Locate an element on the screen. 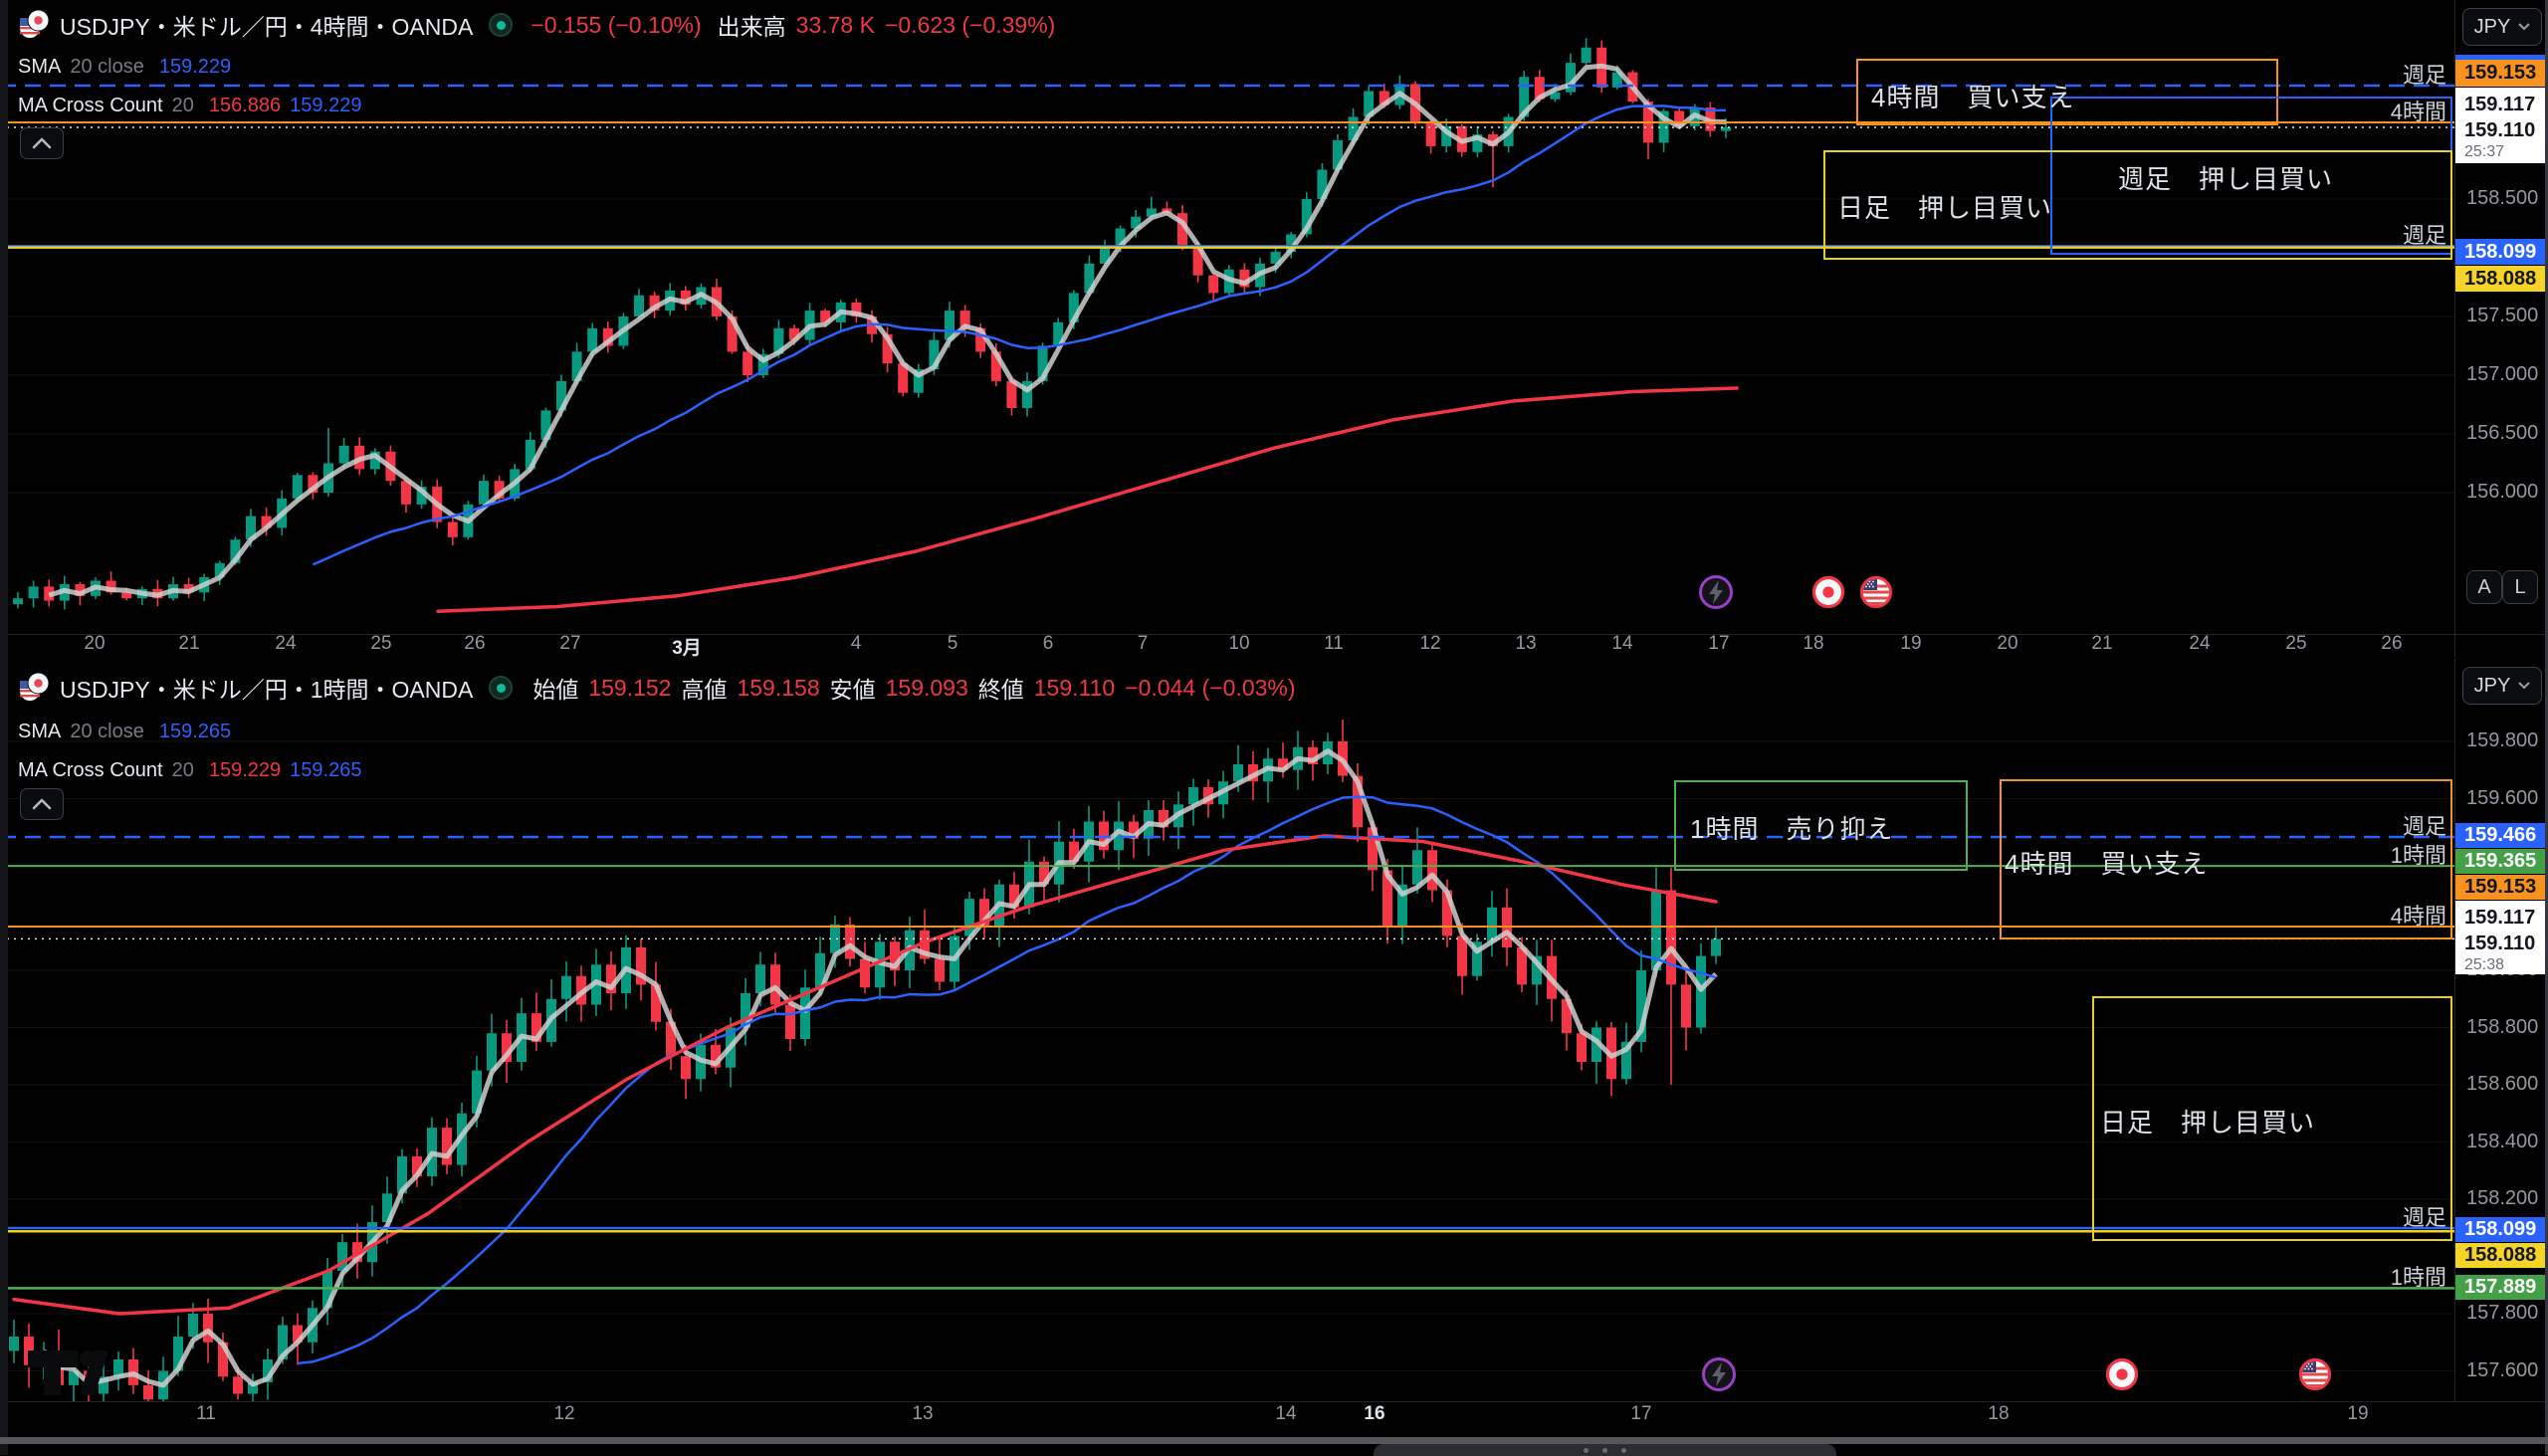  macross-value-red: 159.229 is located at coordinates (245, 770).